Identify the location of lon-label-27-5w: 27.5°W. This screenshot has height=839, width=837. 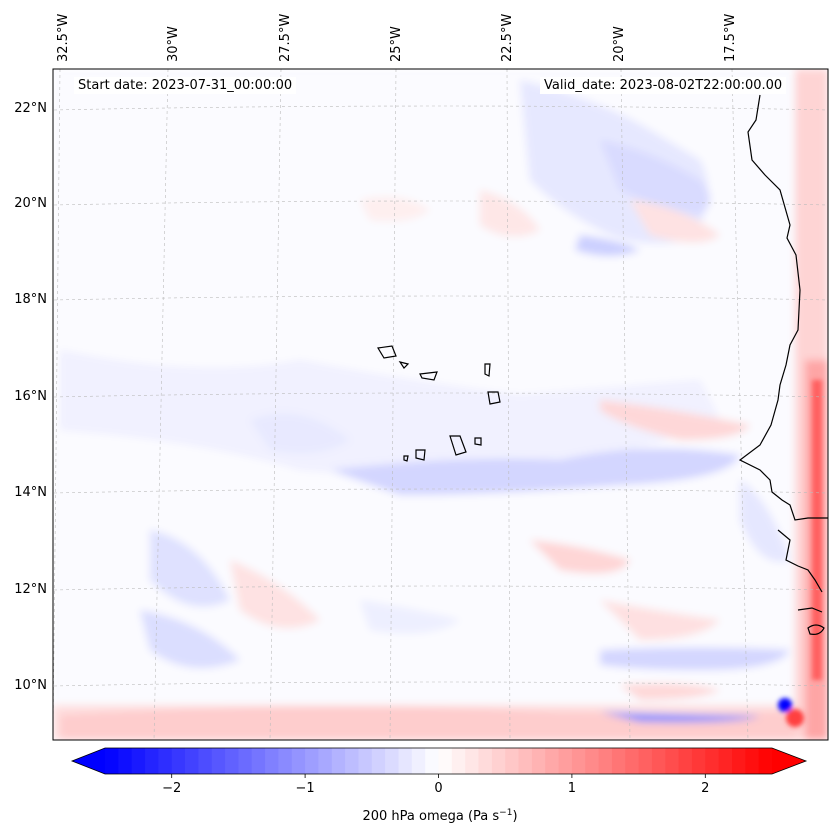
(285, 38).